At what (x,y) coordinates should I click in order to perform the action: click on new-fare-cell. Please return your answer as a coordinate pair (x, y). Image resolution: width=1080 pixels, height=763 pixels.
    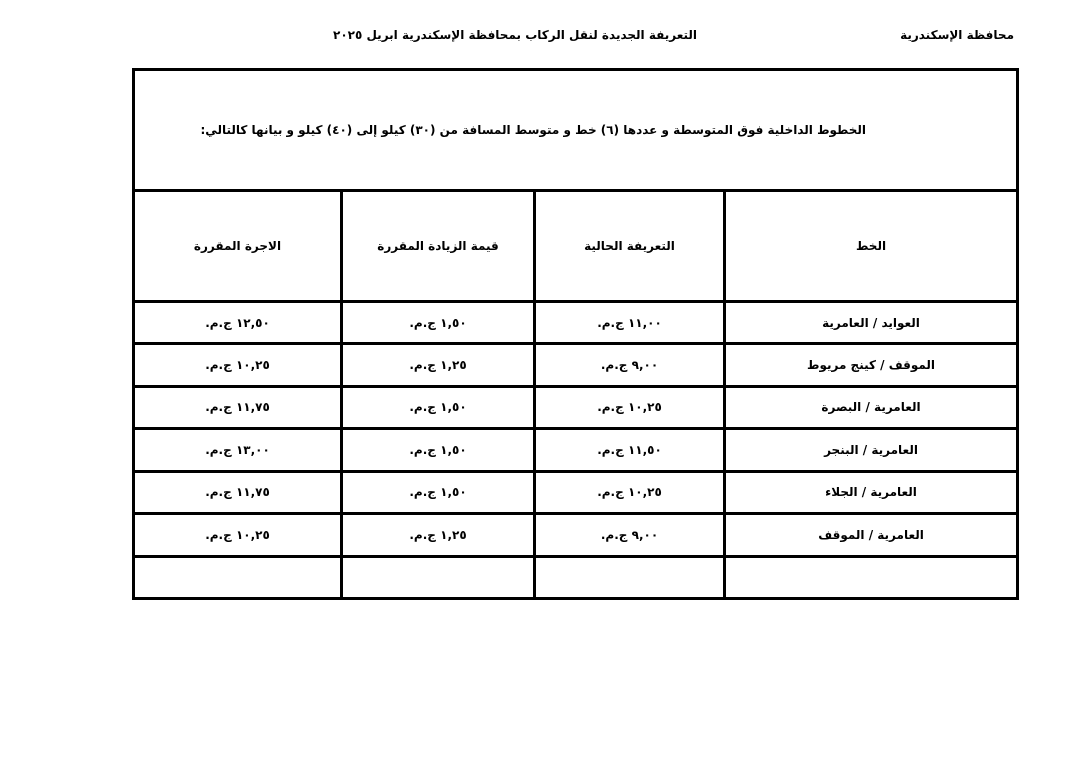
    Looking at the image, I should click on (237, 577).